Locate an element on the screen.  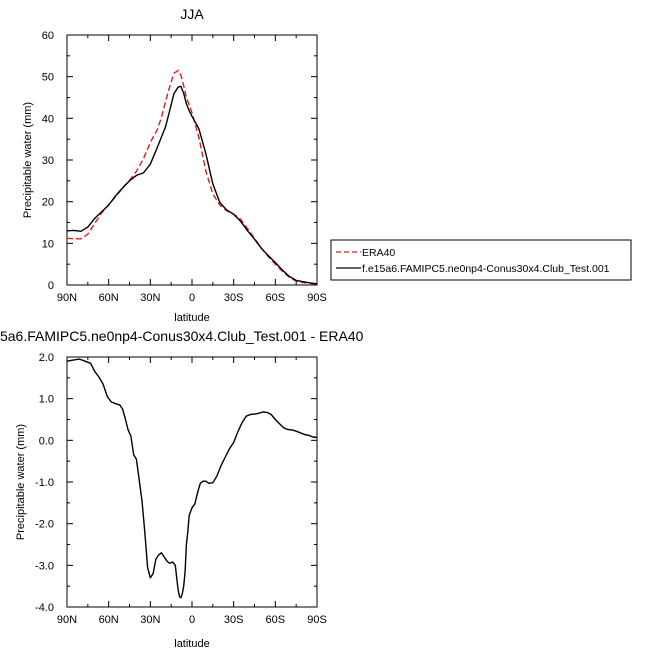
y-tick-label: 50 is located at coordinates (48, 78).